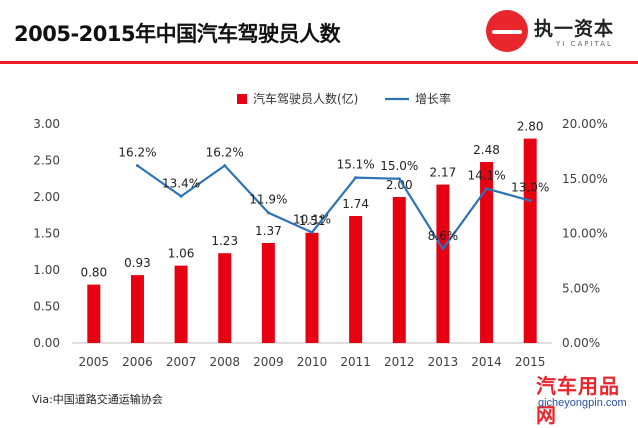 Image resolution: width=638 pixels, height=428 pixels. What do you see at coordinates (224, 241) in the screenshot?
I see `bar-value-label: 1.23` at bounding box center [224, 241].